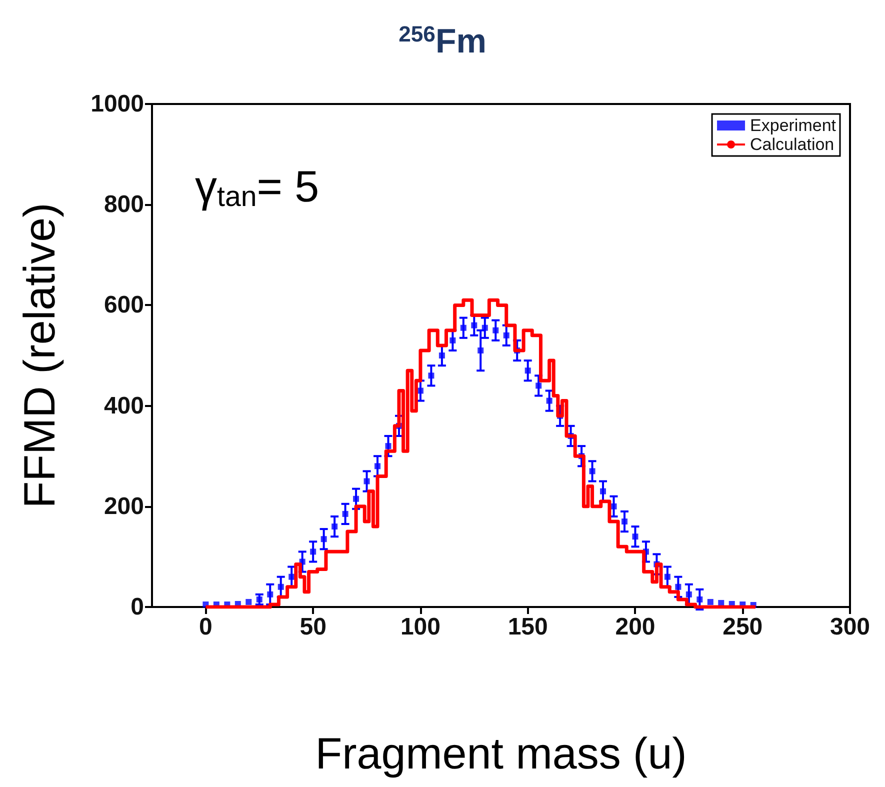  Describe the element at coordinates (501, 754) in the screenshot. I see `x-axis-title: Fragment mass (u)` at that location.